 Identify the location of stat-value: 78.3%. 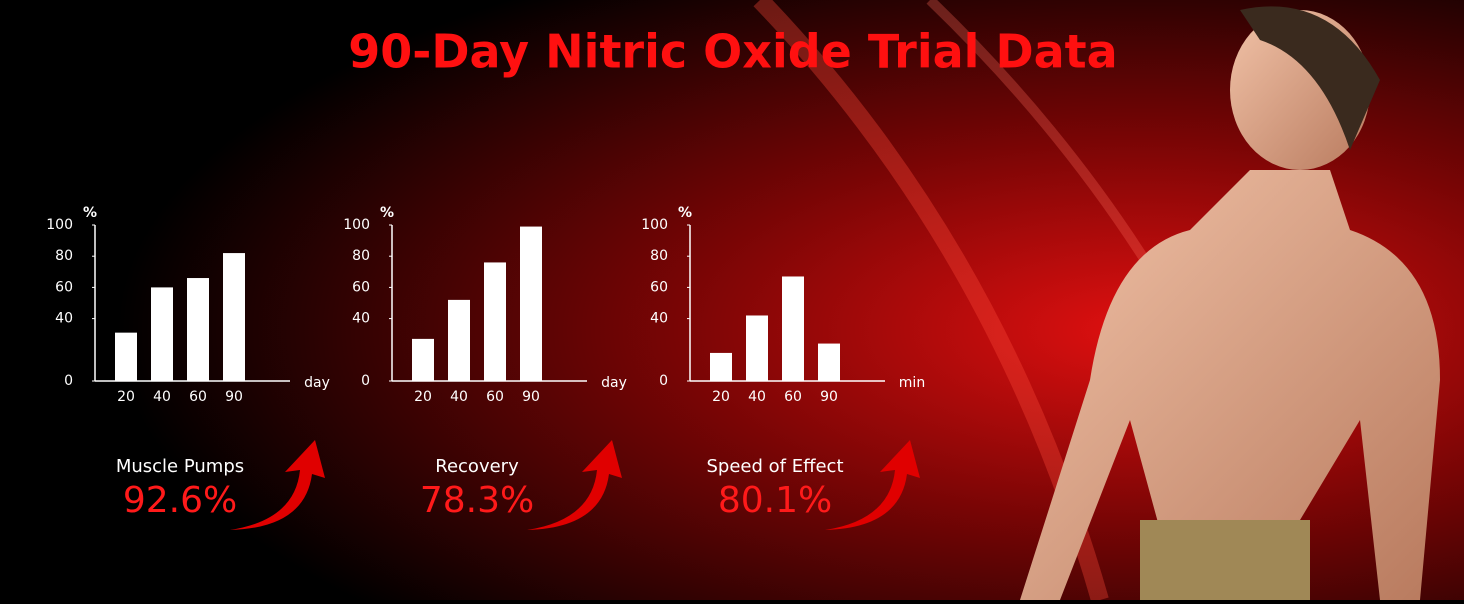
(477, 500).